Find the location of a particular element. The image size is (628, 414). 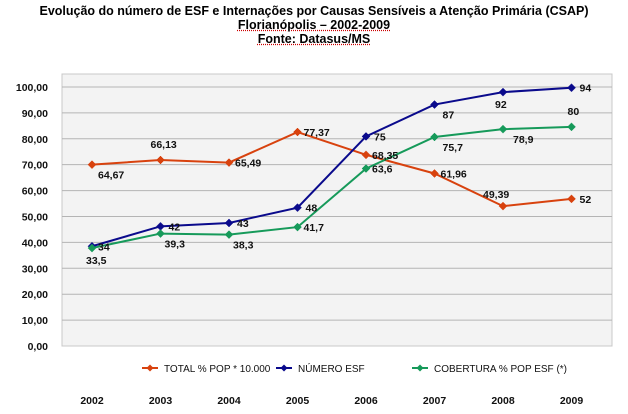

x-tick-label: 2004 is located at coordinates (229, 401).